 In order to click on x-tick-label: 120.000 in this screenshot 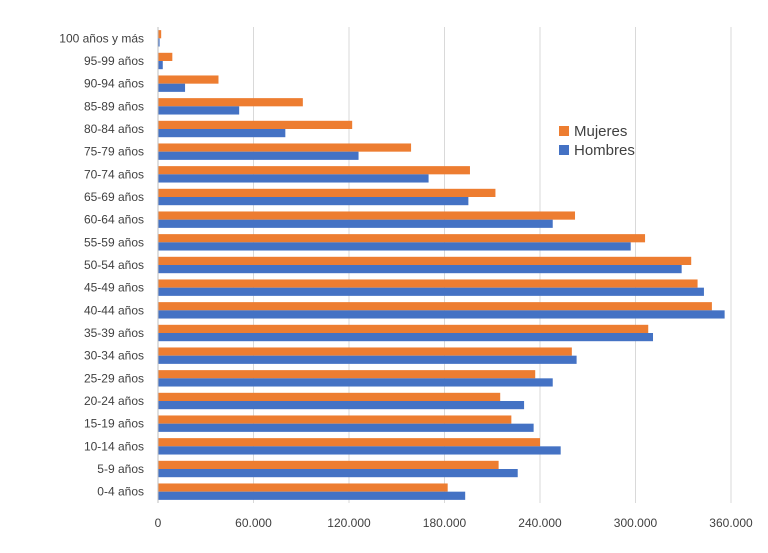, I will do `click(349, 523)`.